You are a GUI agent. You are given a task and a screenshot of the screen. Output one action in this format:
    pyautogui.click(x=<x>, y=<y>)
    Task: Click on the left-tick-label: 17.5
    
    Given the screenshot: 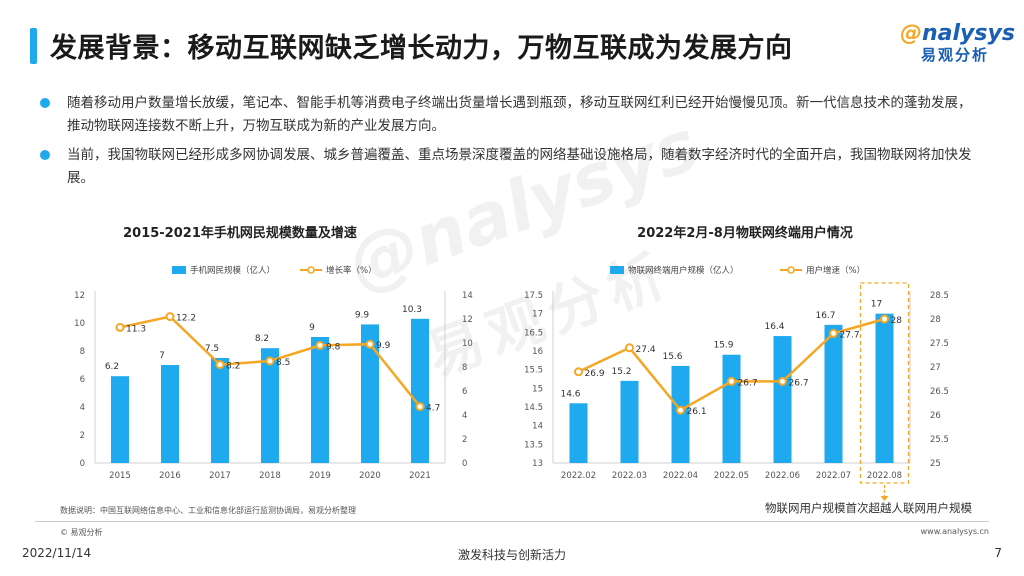 What is the action you would take?
    pyautogui.click(x=533, y=296)
    